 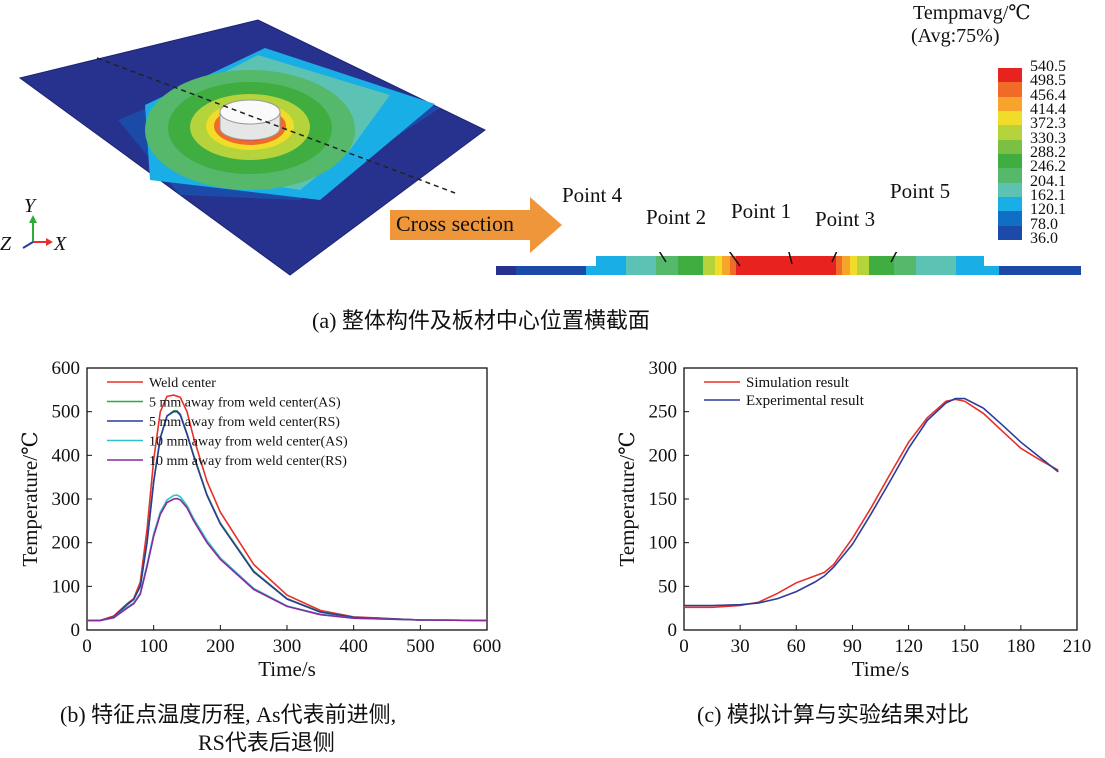 I want to click on x-tick-label: 300, so click(x=287, y=646).